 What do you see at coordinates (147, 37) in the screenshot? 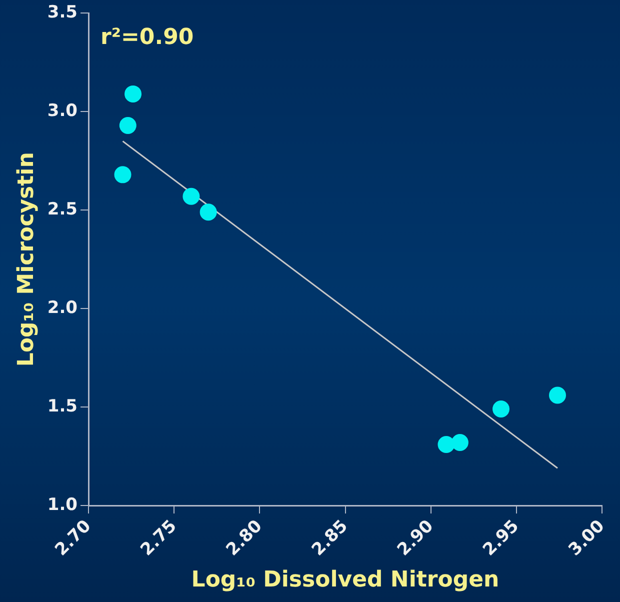
I see `annotation: r²=0.90` at bounding box center [147, 37].